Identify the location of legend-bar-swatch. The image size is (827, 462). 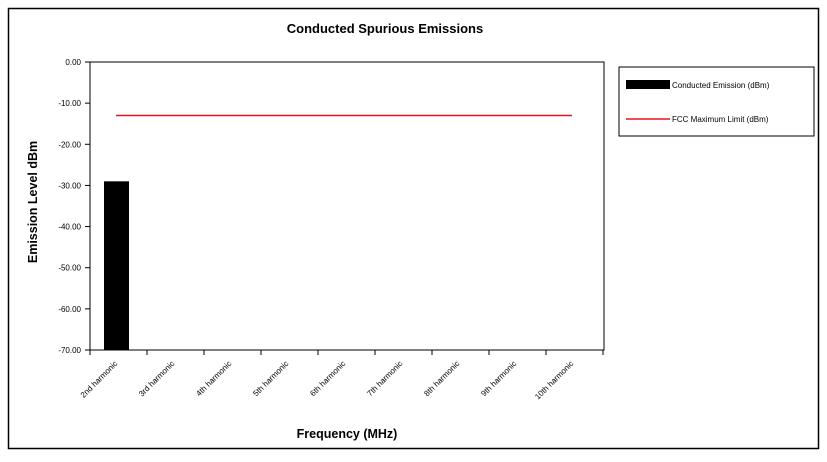
(648, 84).